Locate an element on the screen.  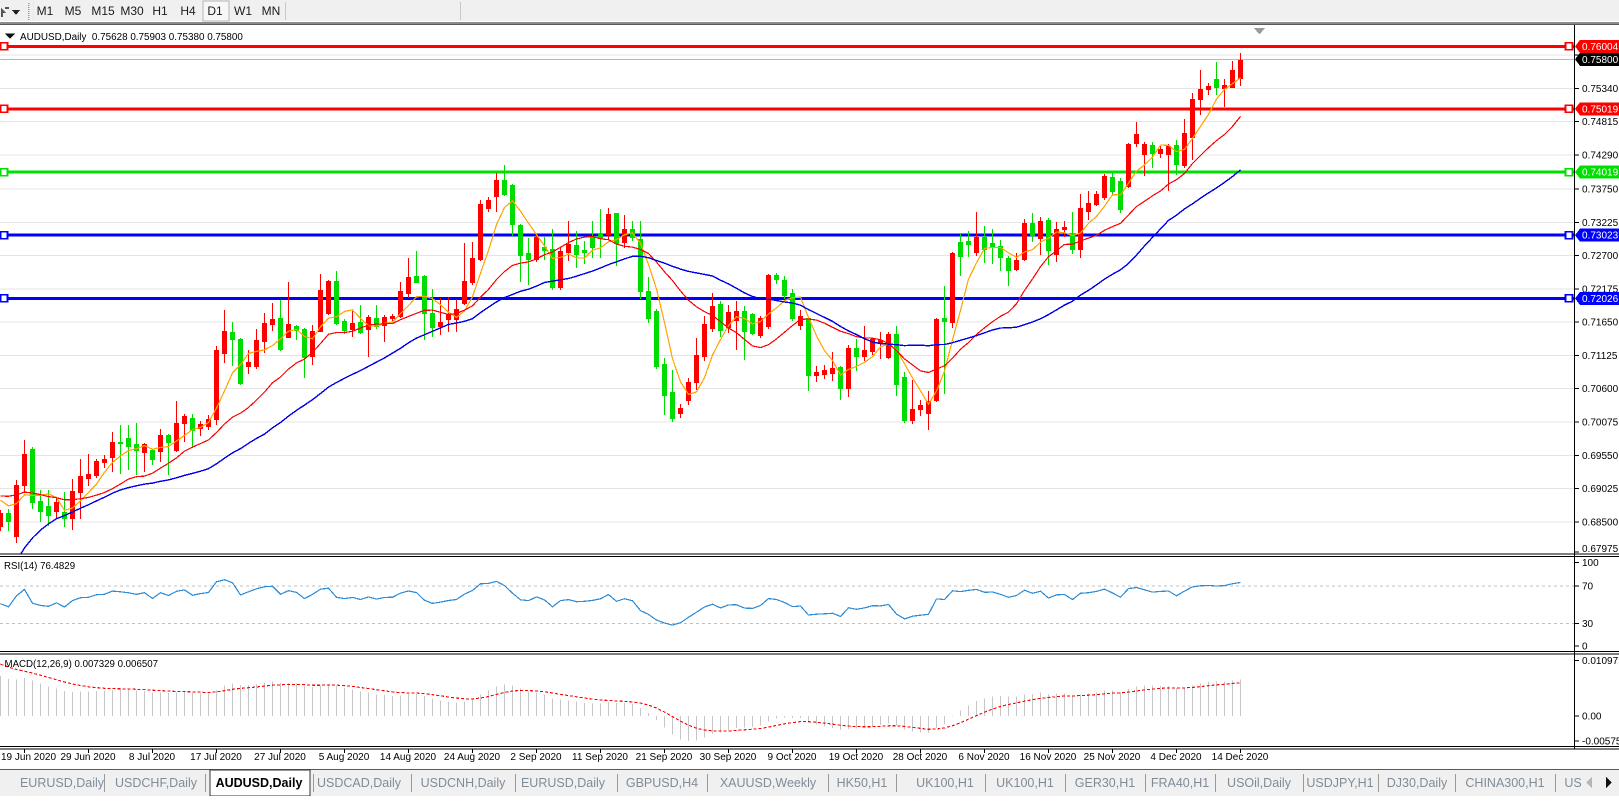
svg-text: 25 Nov 2020 is located at coordinates (1112, 757).